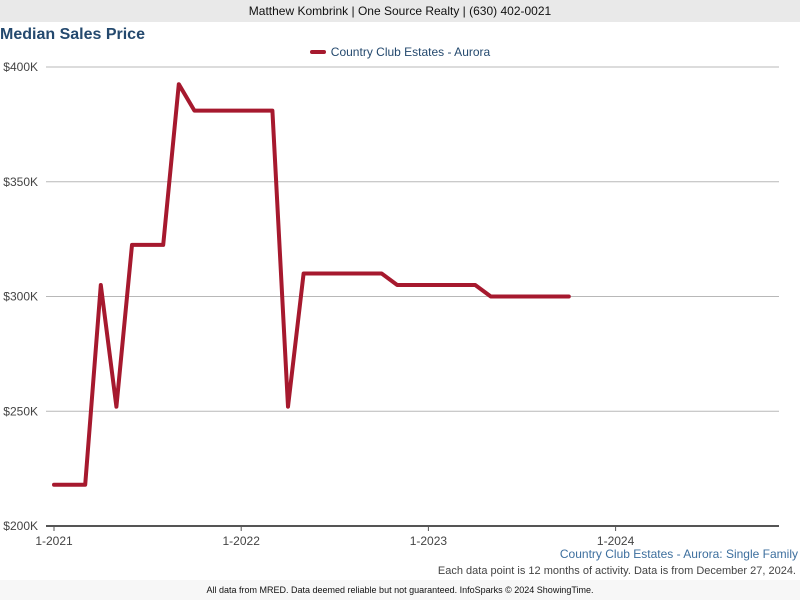 The image size is (800, 600). I want to click on x-tick-label: 1-2023, so click(429, 541).